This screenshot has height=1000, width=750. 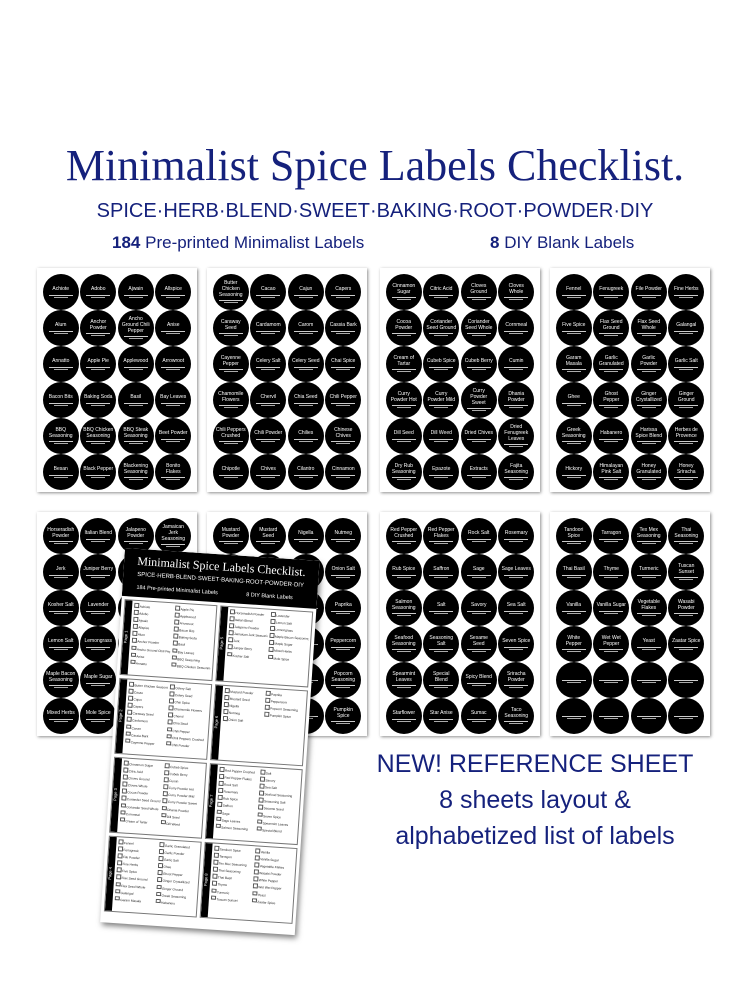 What do you see at coordinates (98, 325) in the screenshot?
I see `spice-label-name: Anchor Powder` at bounding box center [98, 325].